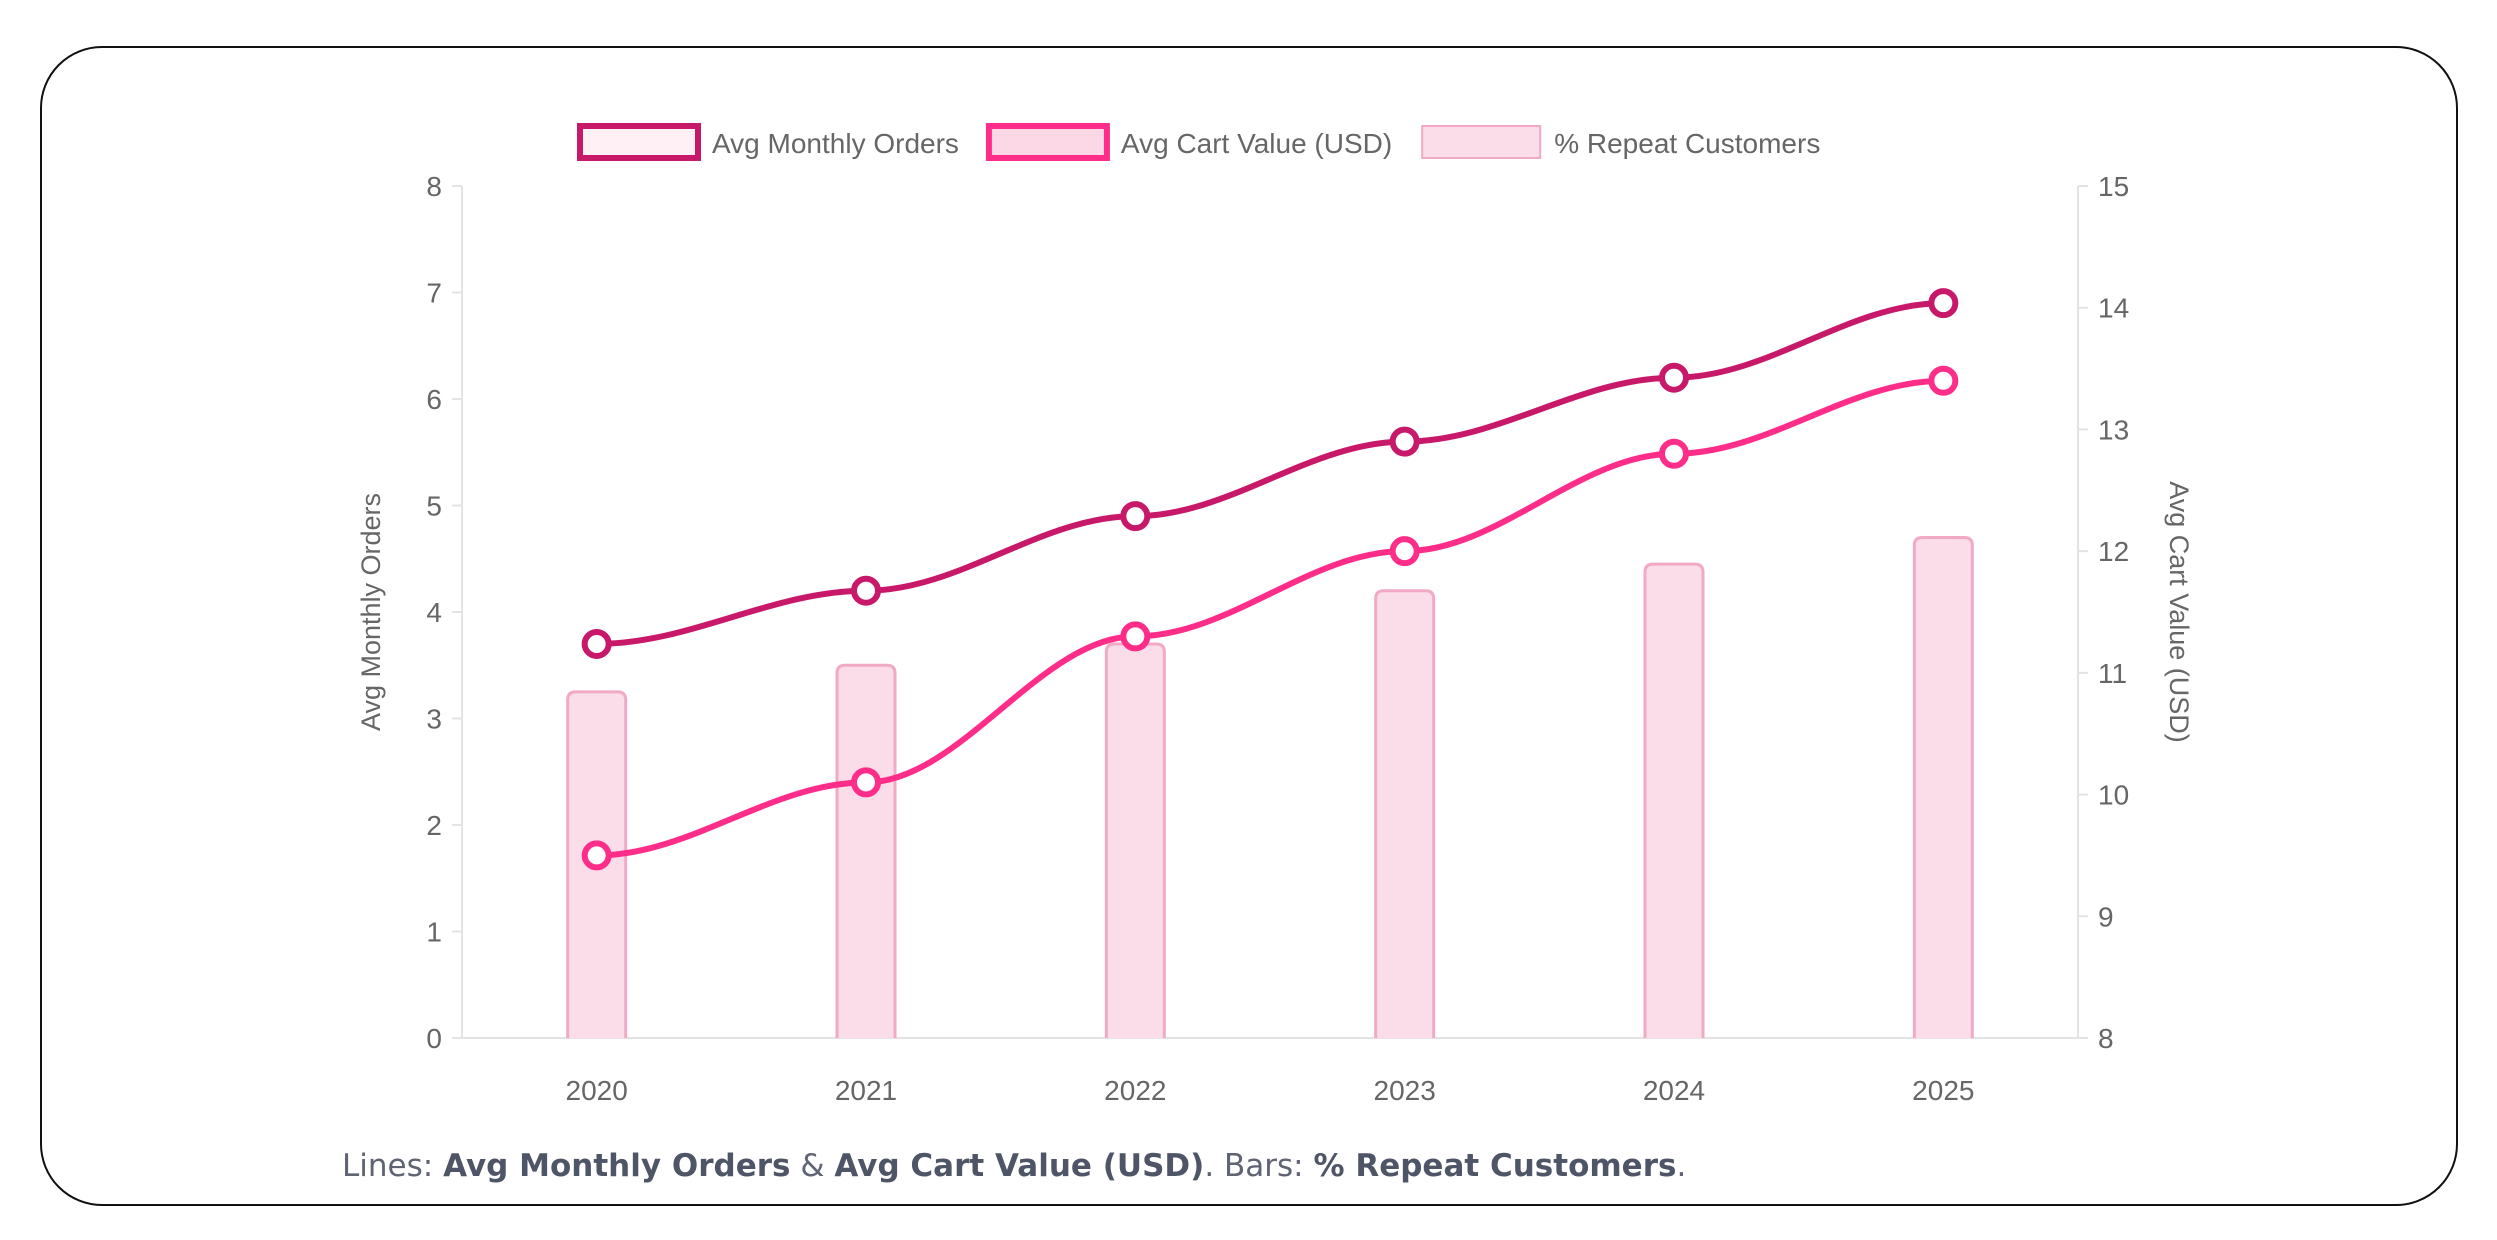  Describe the element at coordinates (434, 506) in the screenshot. I see `left-tick-label: 5` at that location.